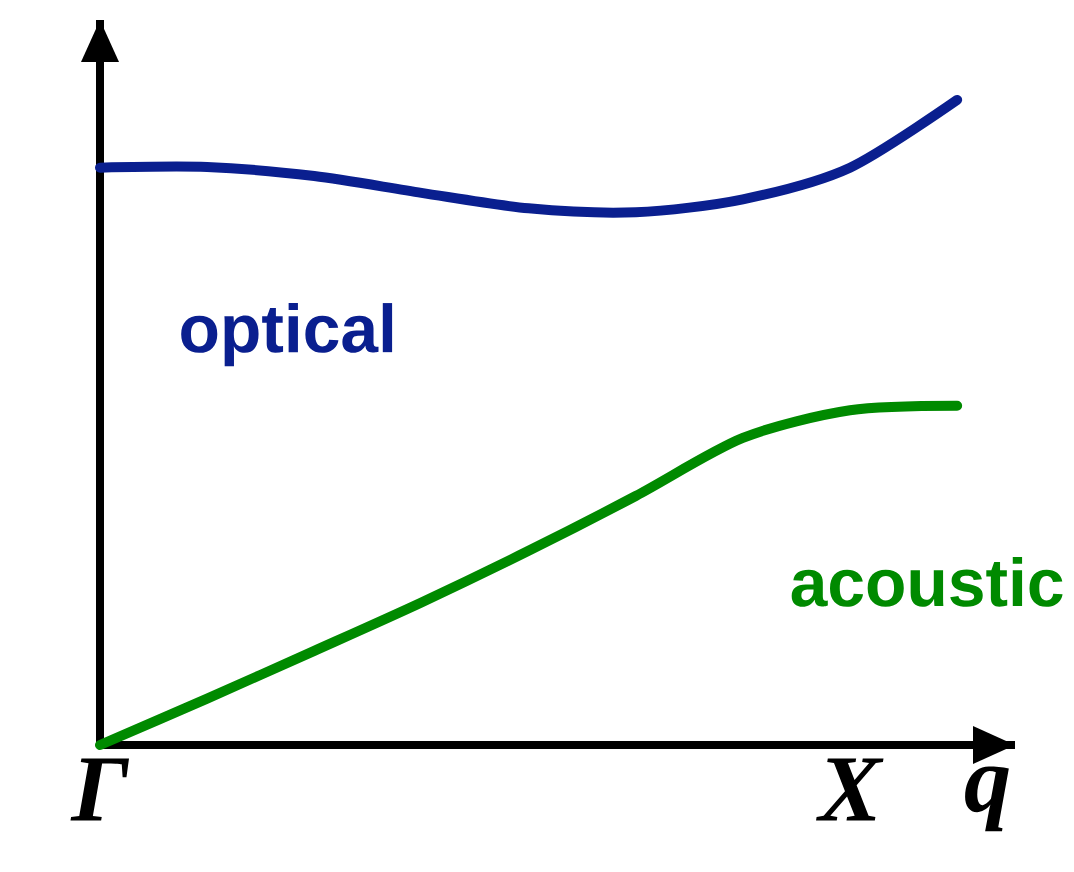 Image resolution: width=1074 pixels, height=872 pixels. Describe the element at coordinates (99, 789) in the screenshot. I see `x-tick-label: Γ` at that location.